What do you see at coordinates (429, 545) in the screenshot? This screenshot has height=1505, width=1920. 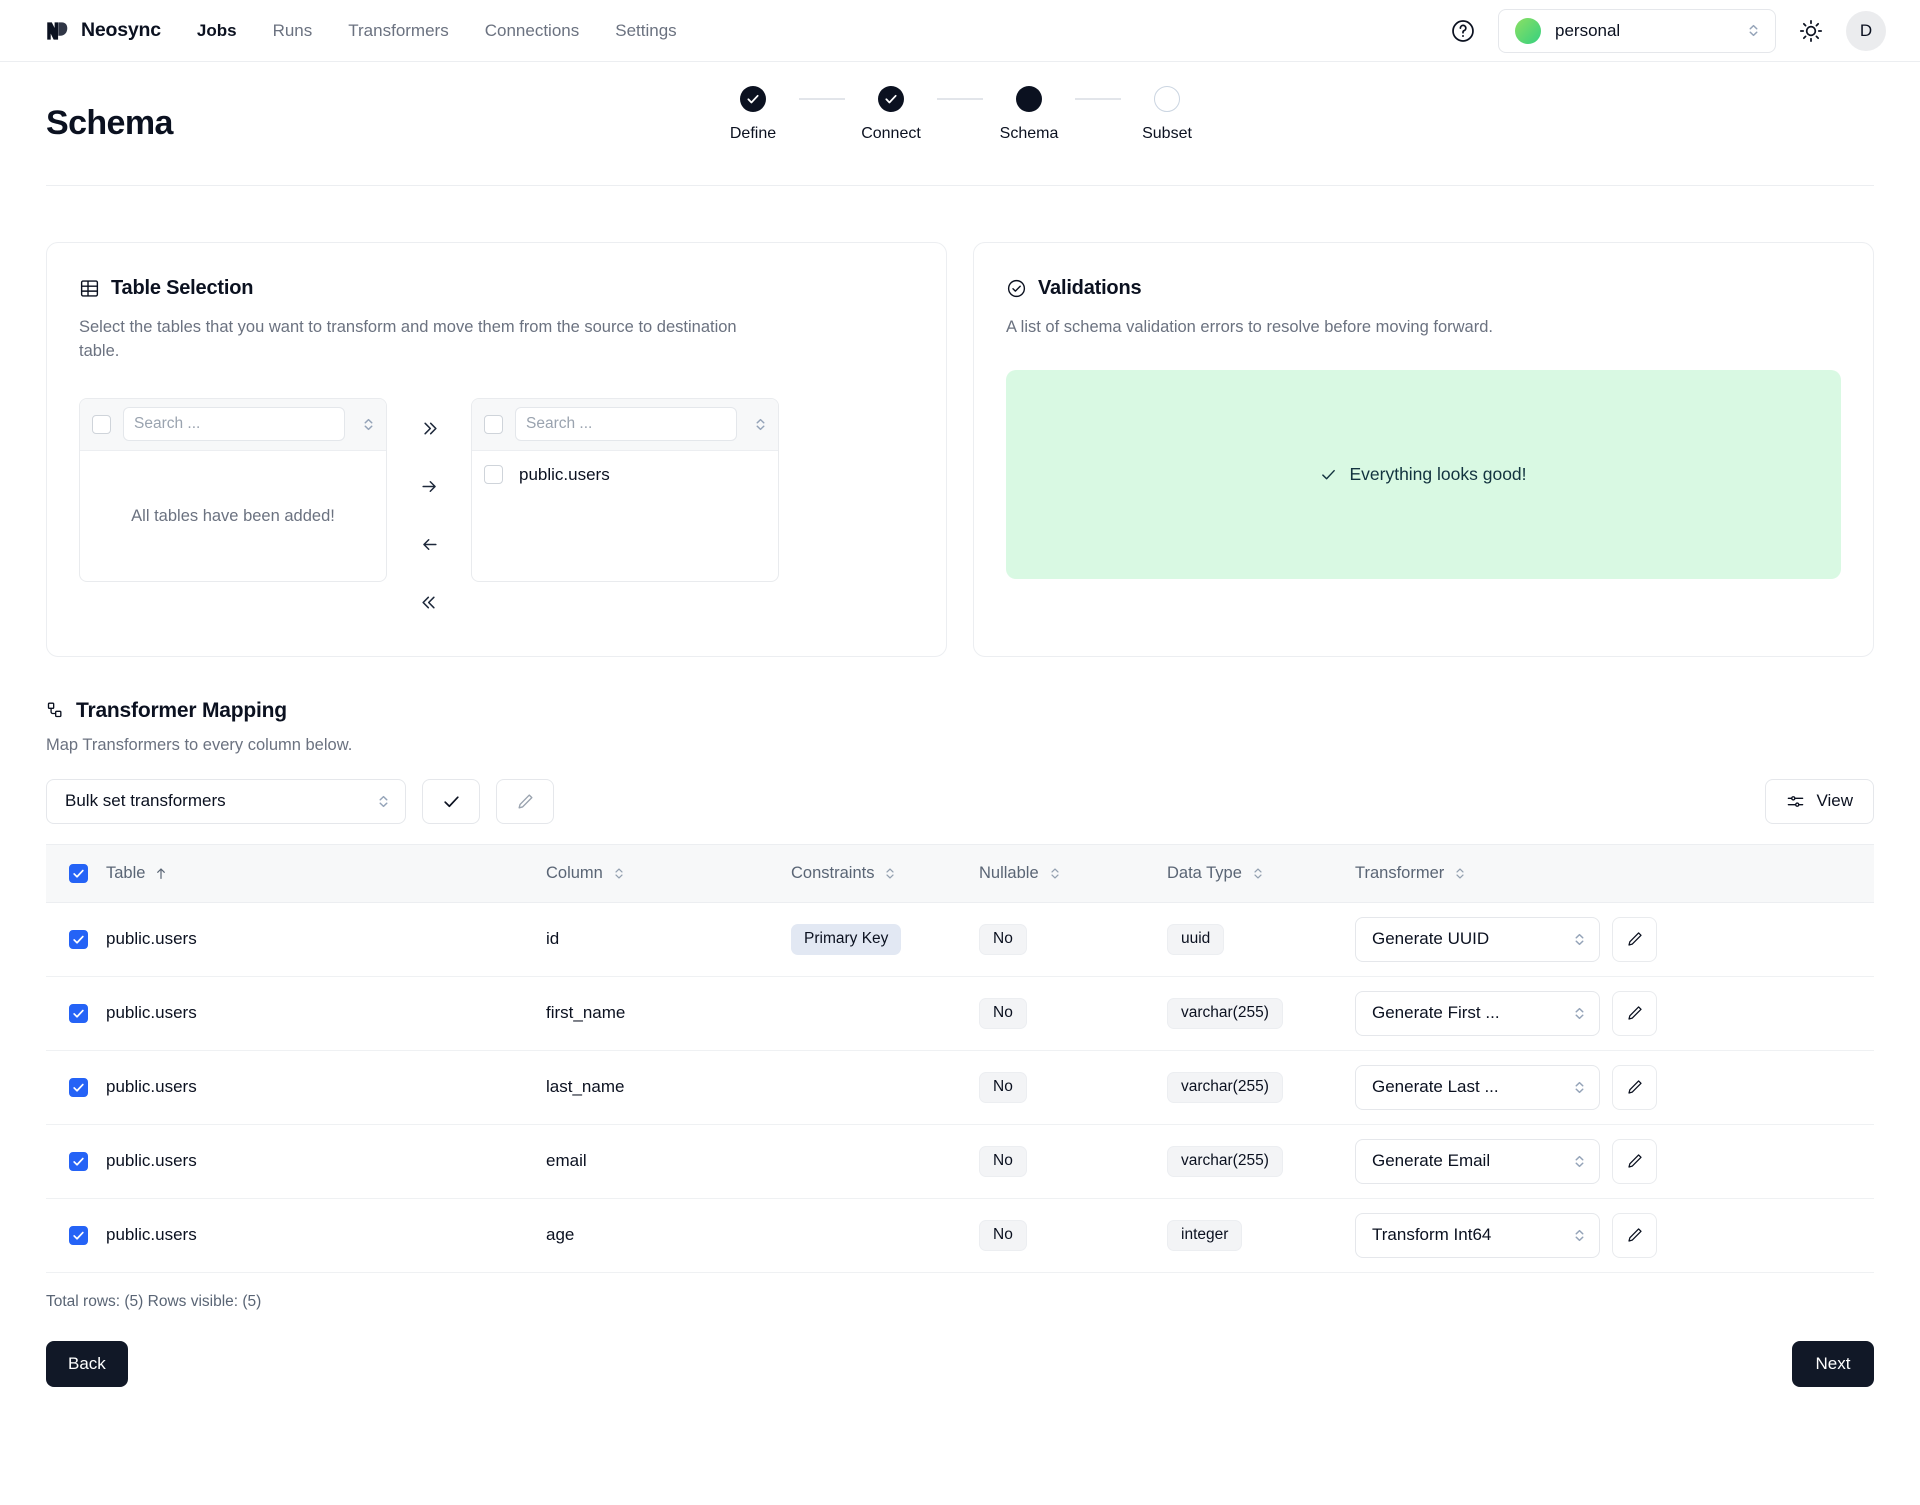 I see `move-left-button` at bounding box center [429, 545].